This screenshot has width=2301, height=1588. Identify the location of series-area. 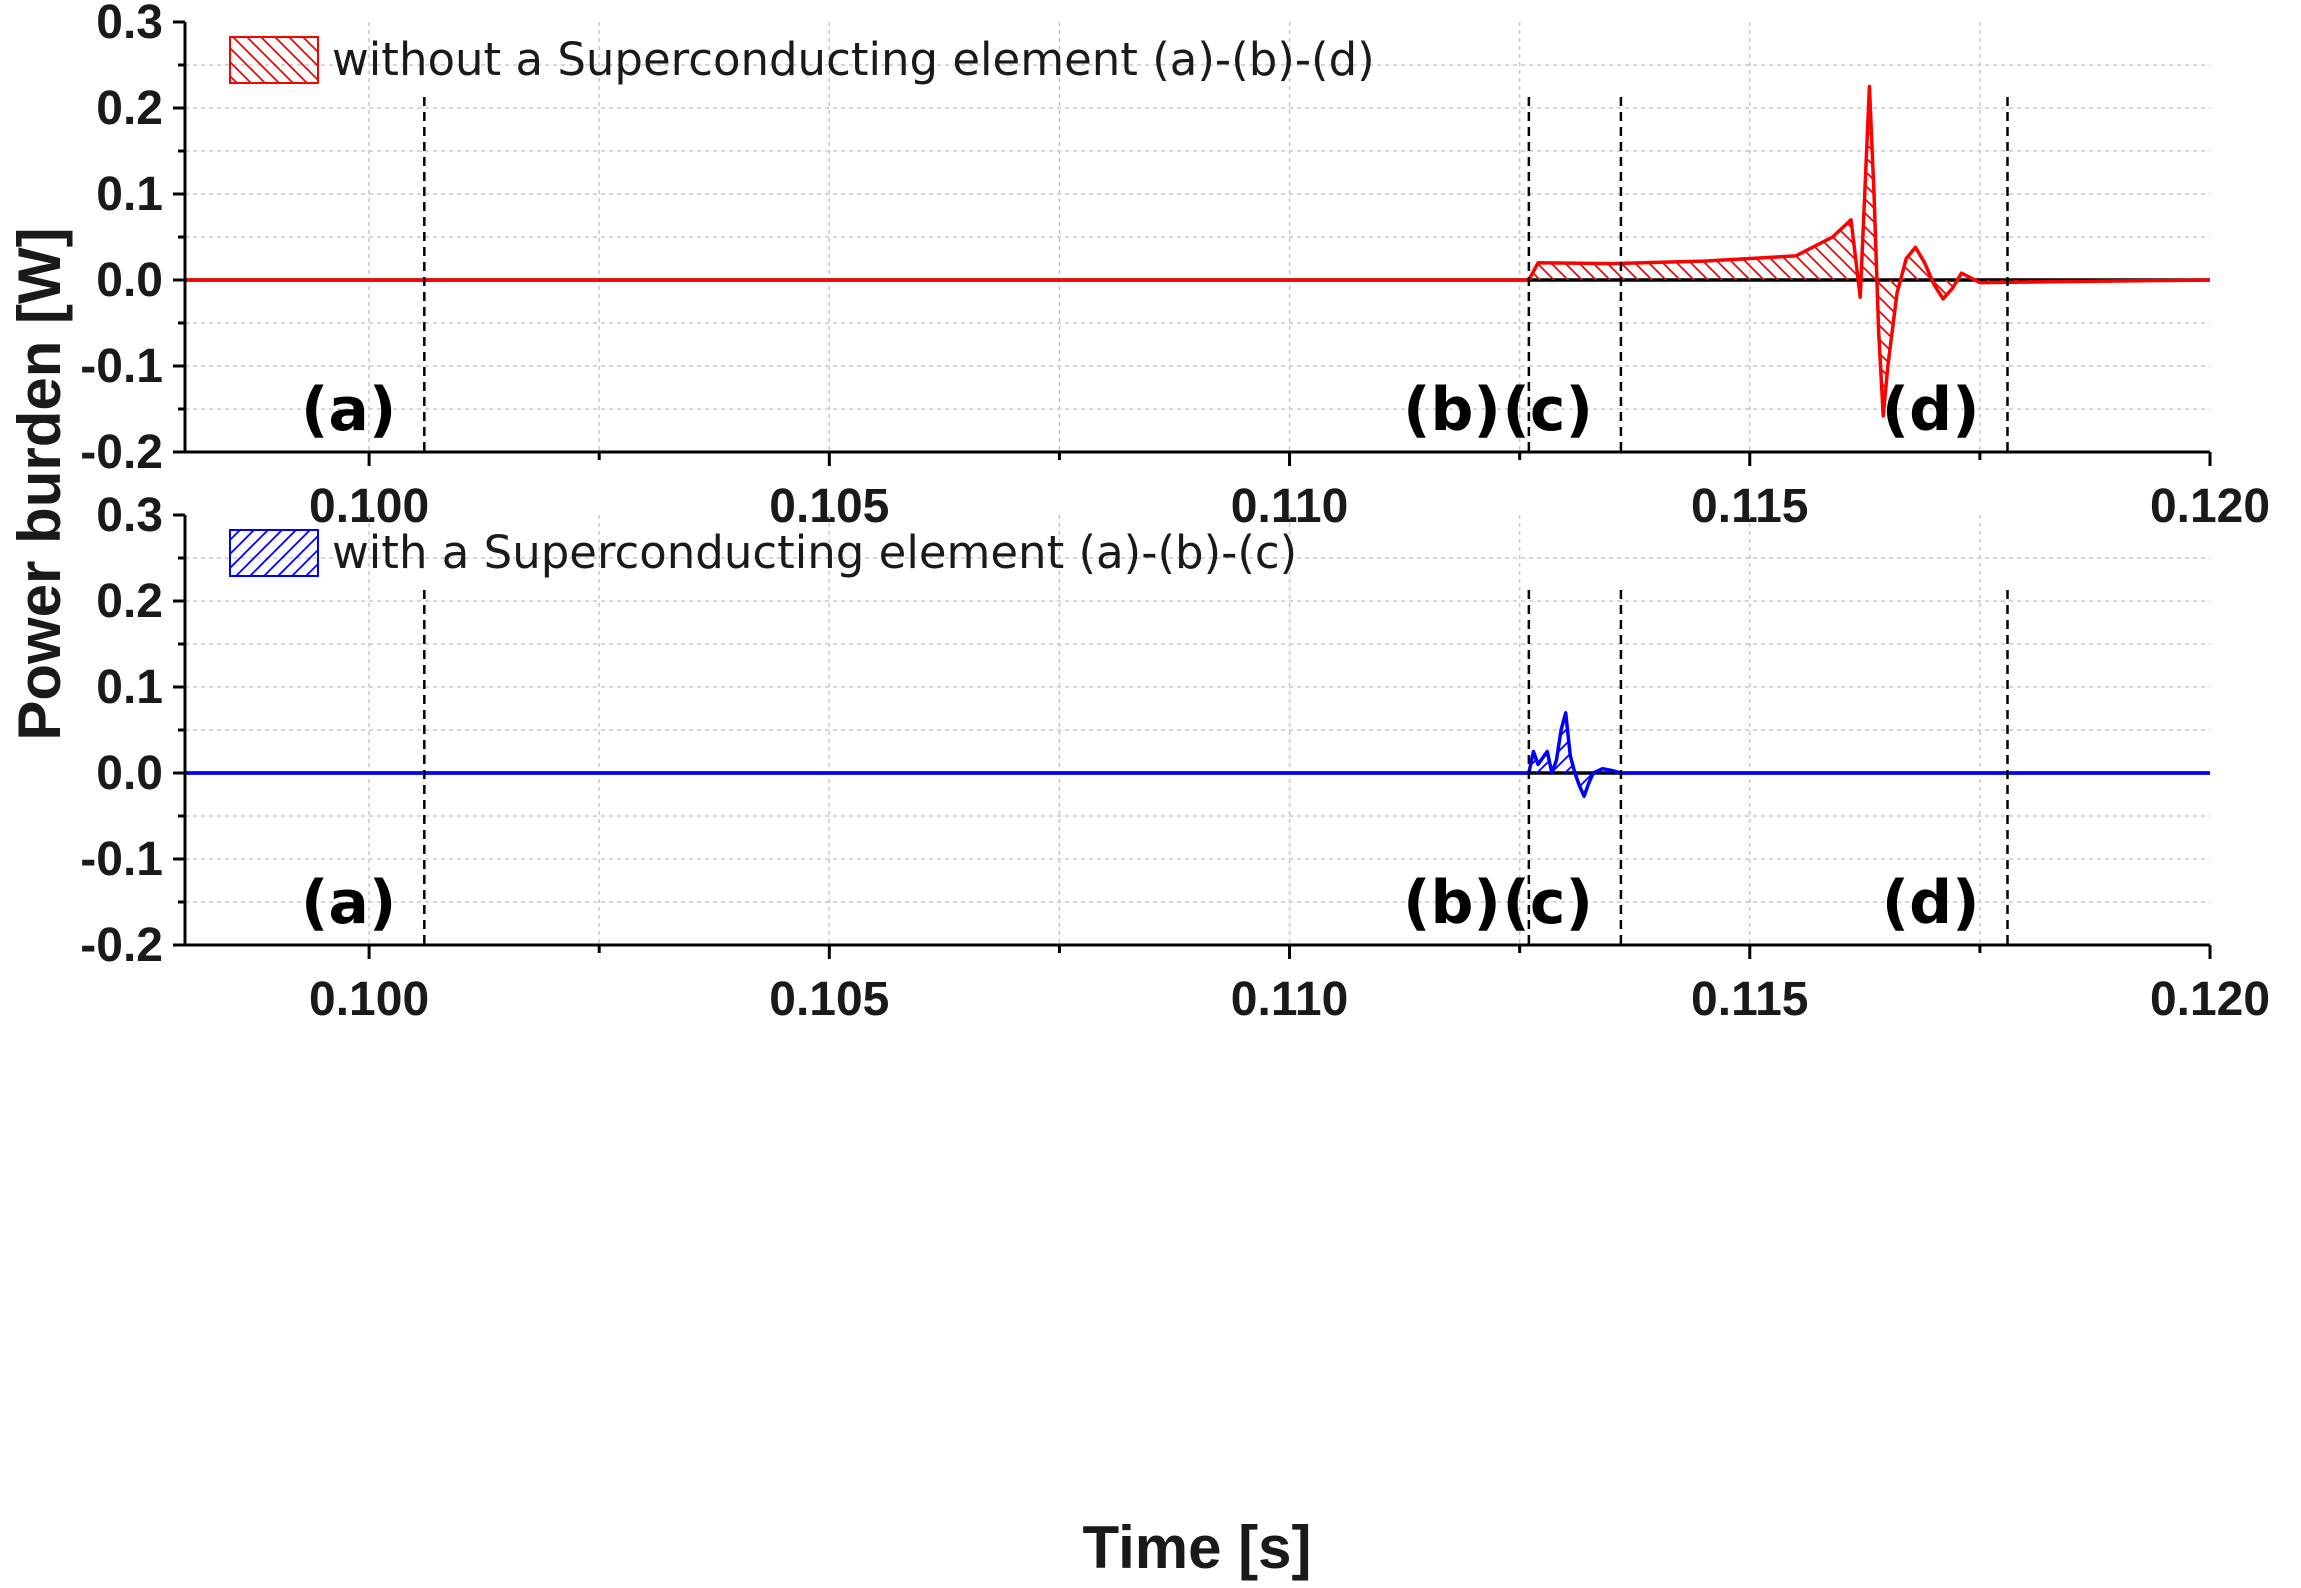
(1197, 754).